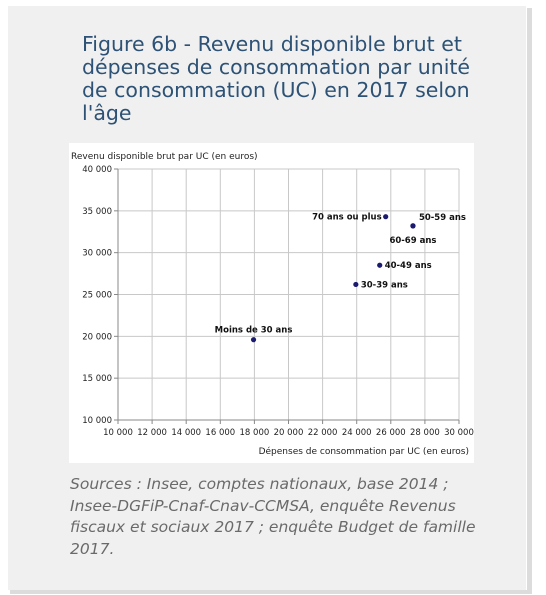 The width and height of the screenshot is (546, 595). What do you see at coordinates (152, 433) in the screenshot?
I see `x-tick-label: 12 000` at bounding box center [152, 433].